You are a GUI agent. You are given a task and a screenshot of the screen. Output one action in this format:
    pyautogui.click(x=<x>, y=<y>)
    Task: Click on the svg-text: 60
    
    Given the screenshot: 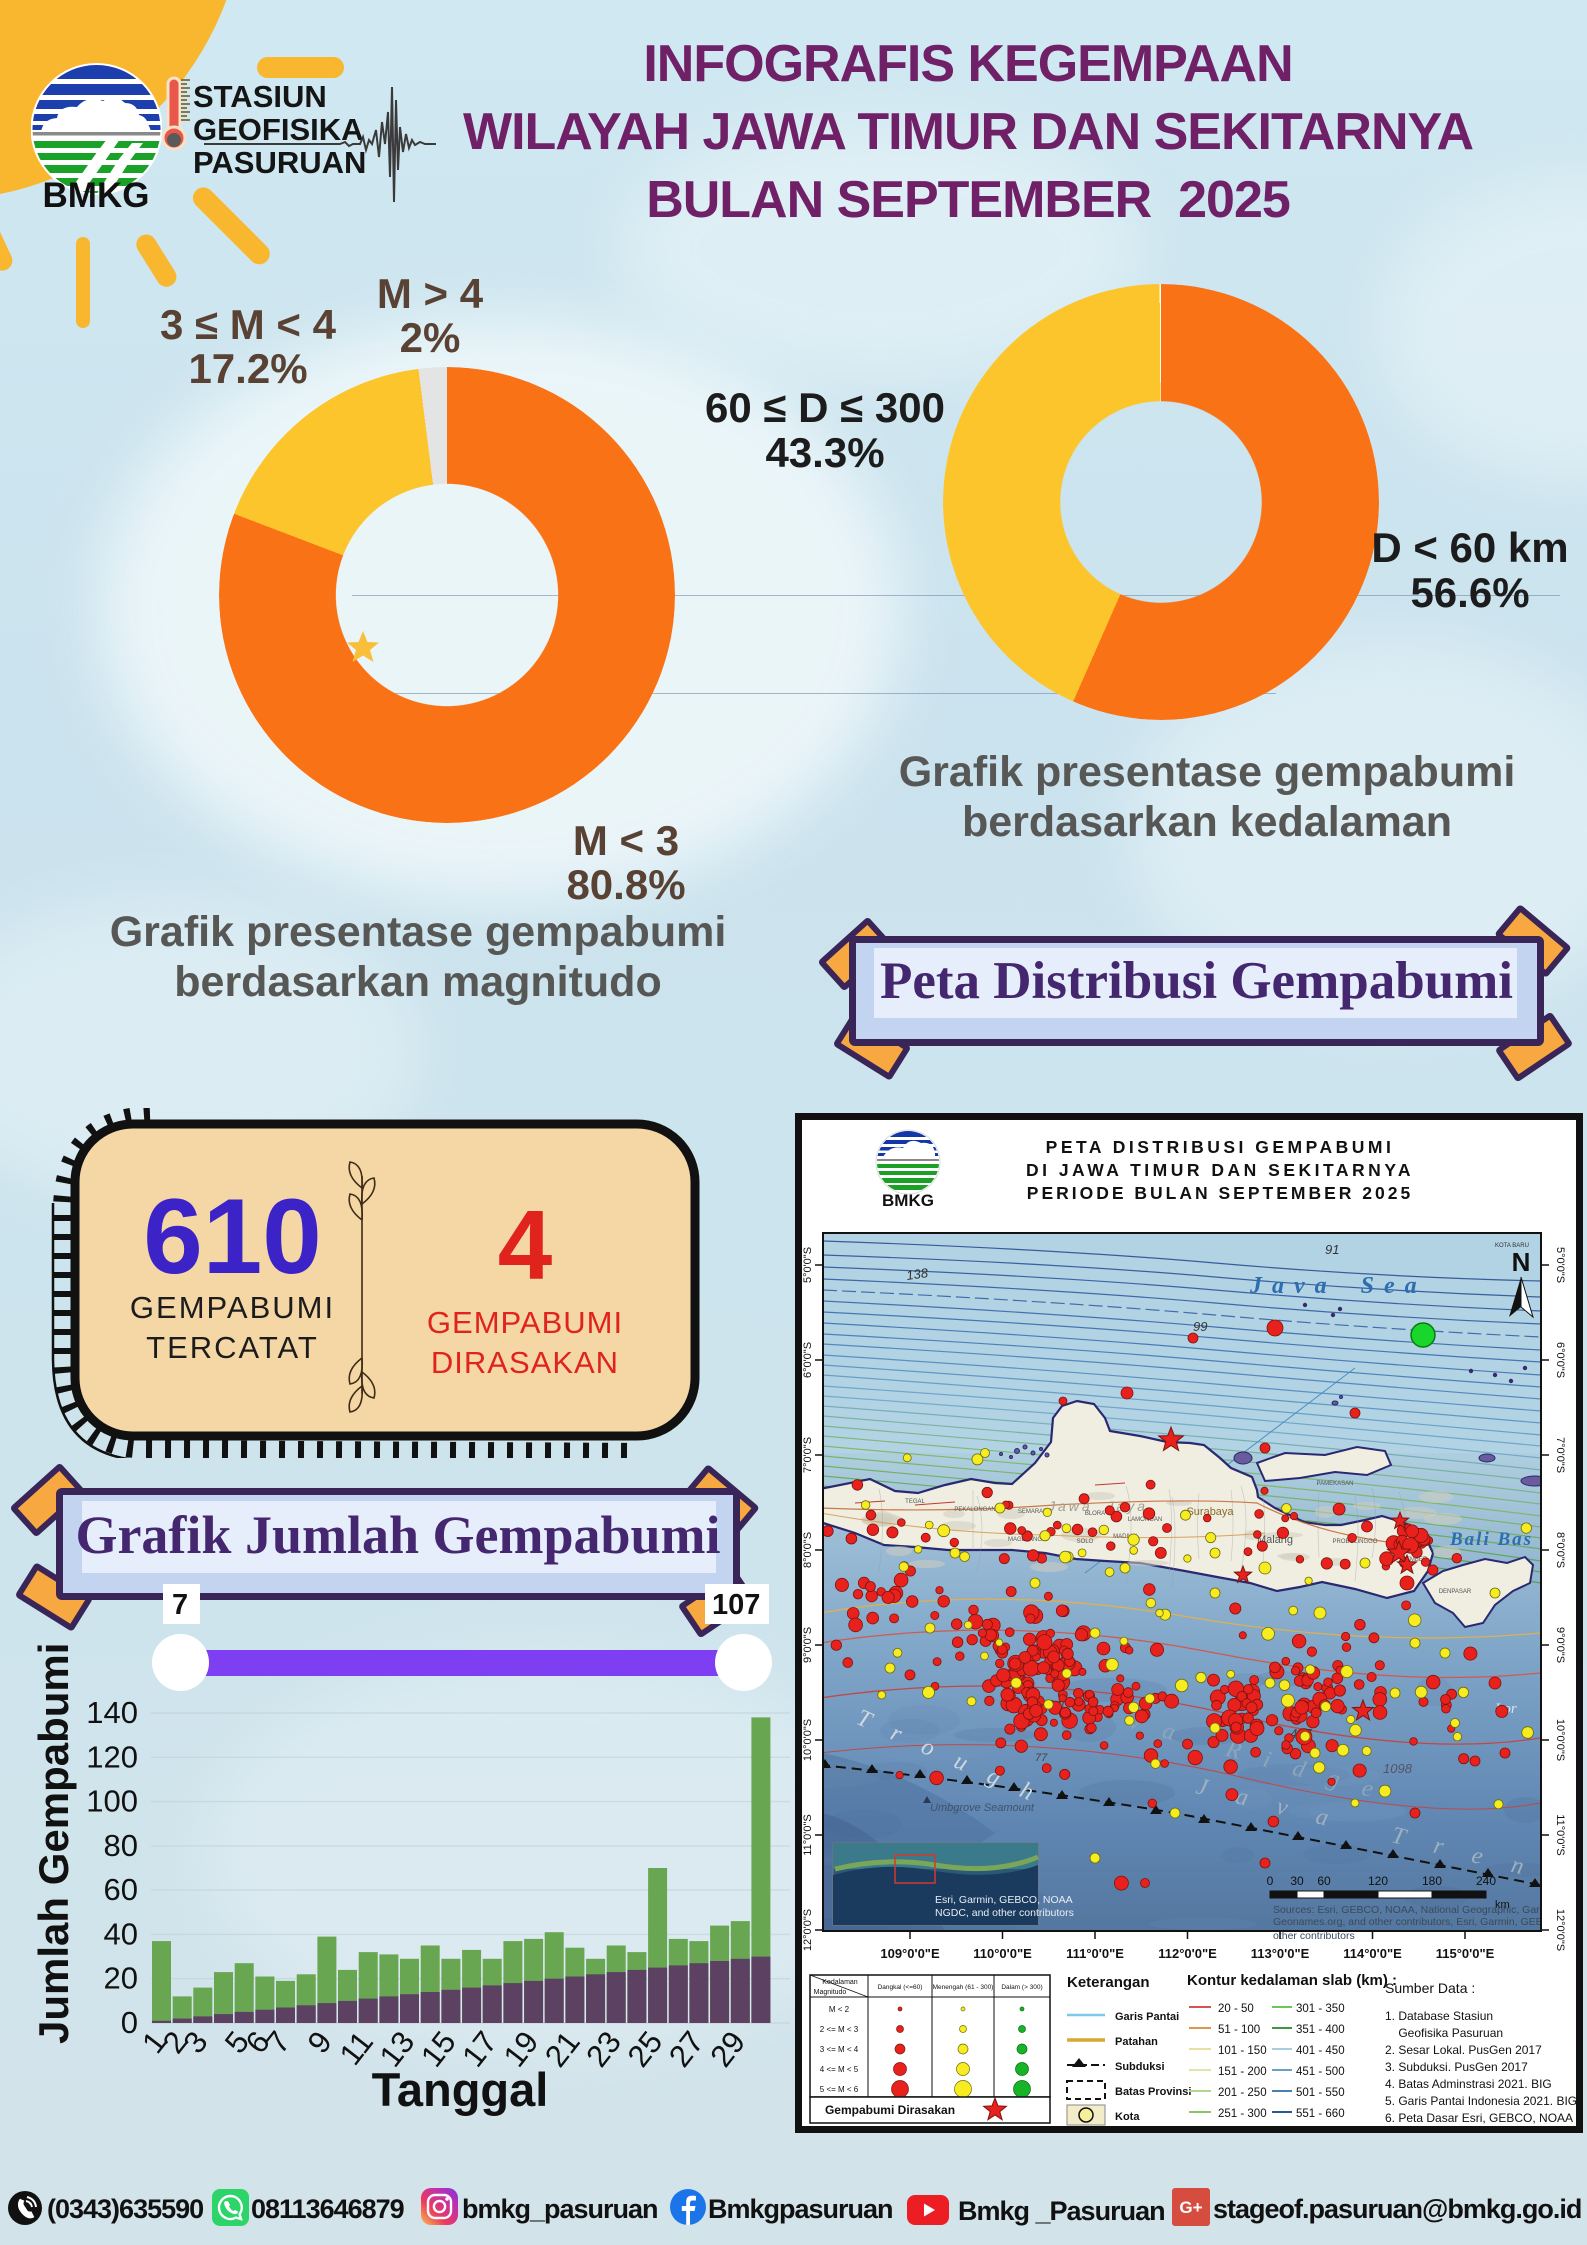 What is the action you would take?
    pyautogui.click(x=1324, y=1881)
    